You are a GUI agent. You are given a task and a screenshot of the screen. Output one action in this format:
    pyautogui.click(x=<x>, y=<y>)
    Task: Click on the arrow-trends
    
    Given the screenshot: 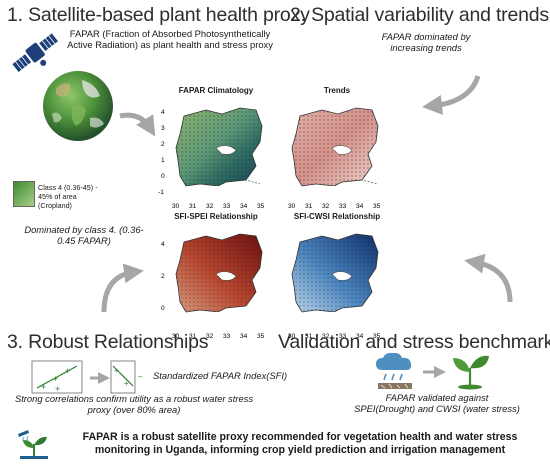 What is the action you would take?
    pyautogui.click(x=451, y=95)
    